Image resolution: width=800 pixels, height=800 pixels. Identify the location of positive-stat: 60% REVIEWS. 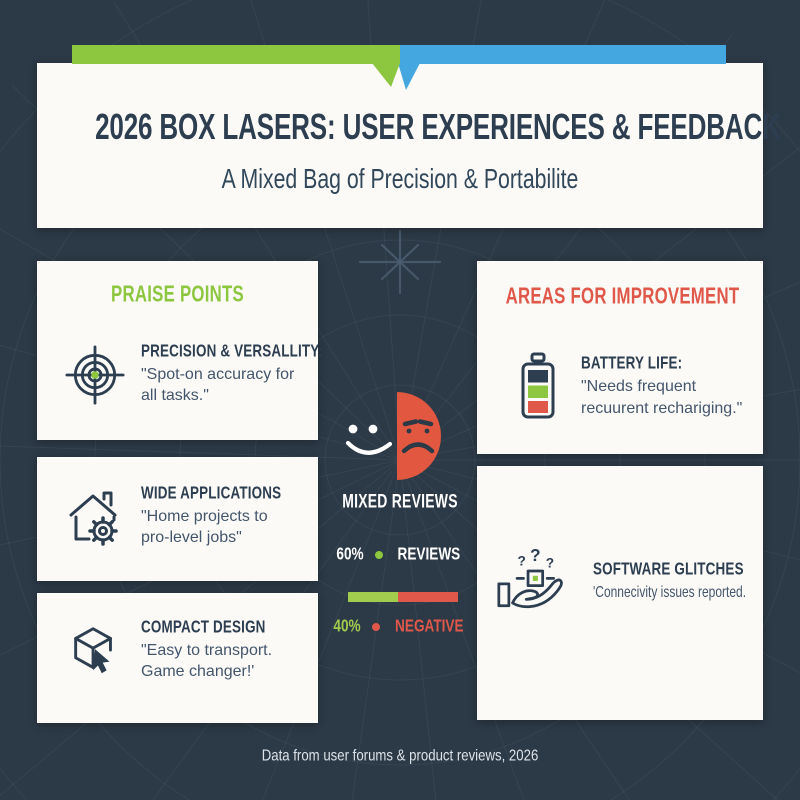
(400, 554).